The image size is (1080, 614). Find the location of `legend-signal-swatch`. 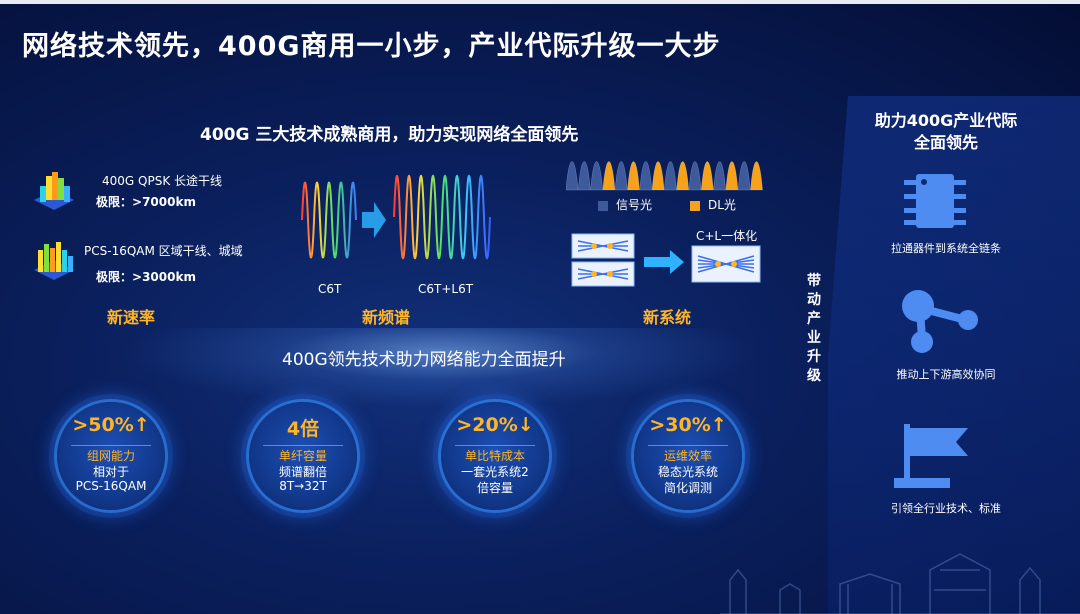

legend-signal-swatch is located at coordinates (603, 205).